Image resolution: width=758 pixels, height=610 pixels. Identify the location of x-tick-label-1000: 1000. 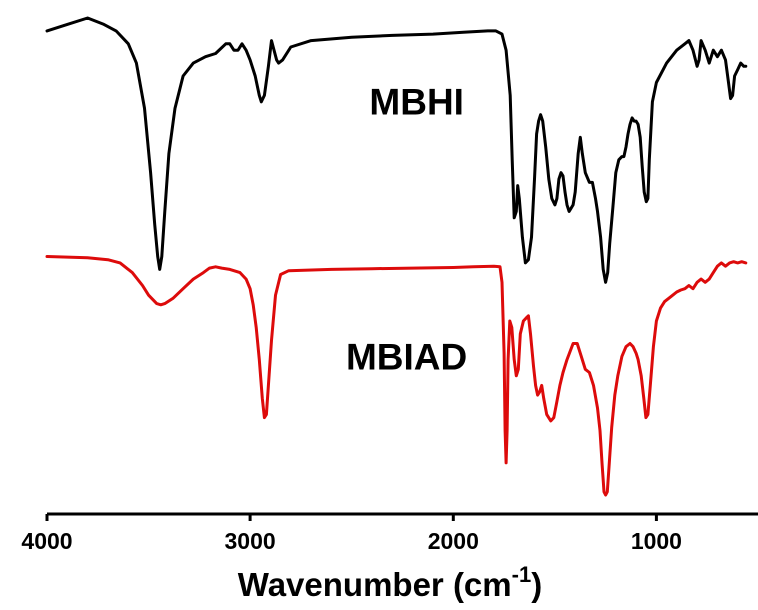
(656, 541).